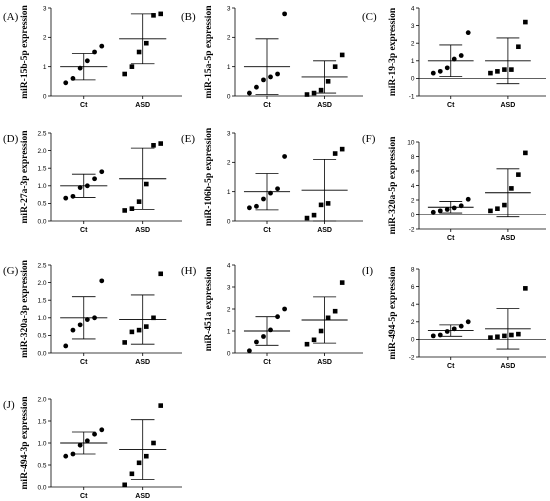 This screenshot has height=501, width=550. I want to click on chart-panel-c: (C) miR-19-3p expression -1 0 1 2 3 4 Ct ASD, so click(454, 57).